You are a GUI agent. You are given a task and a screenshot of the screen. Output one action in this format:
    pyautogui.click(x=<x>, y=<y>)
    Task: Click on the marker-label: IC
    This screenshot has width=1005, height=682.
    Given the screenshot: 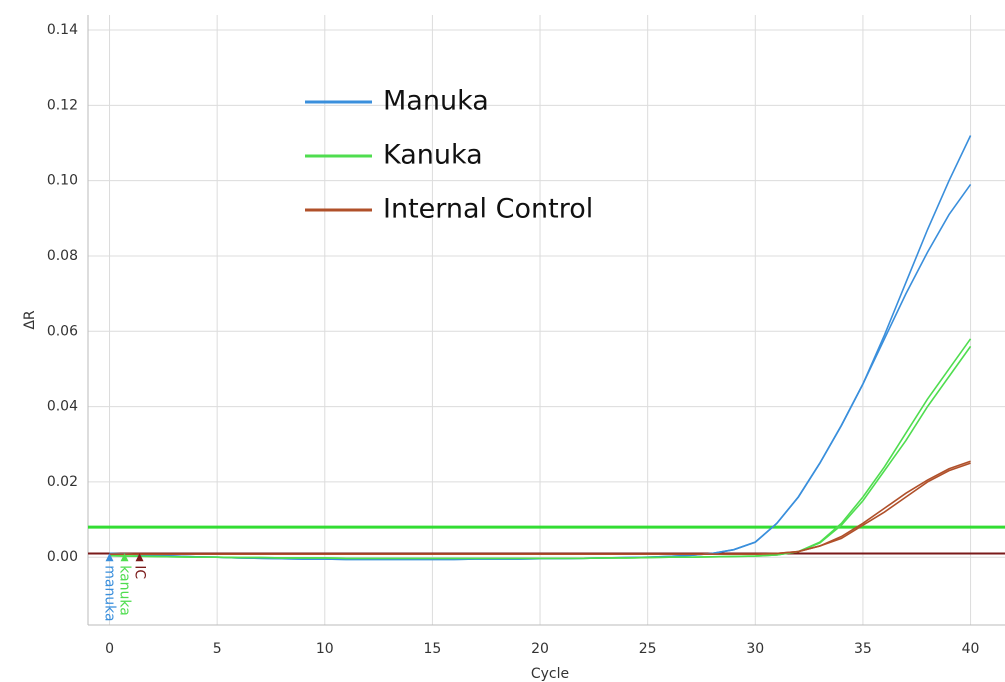 What is the action you would take?
    pyautogui.click(x=140, y=572)
    